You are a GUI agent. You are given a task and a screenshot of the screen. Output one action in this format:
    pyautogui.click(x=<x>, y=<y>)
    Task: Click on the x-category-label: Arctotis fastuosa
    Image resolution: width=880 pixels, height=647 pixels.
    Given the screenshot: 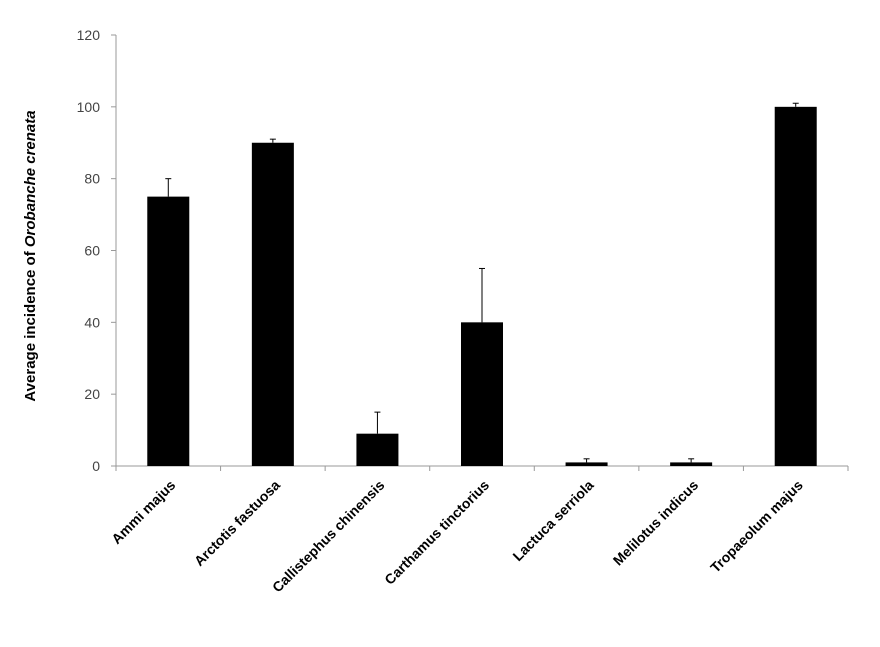 What is the action you would take?
    pyautogui.click(x=237, y=523)
    